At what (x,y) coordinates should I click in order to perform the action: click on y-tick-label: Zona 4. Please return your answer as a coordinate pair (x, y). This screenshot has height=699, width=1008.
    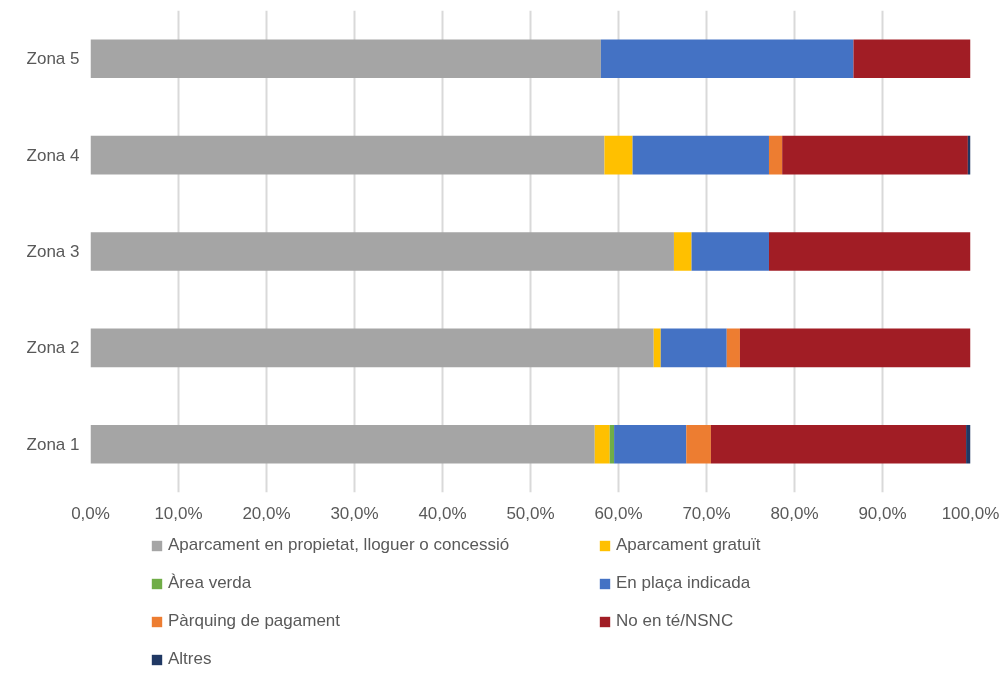
    Looking at the image, I should click on (53, 155).